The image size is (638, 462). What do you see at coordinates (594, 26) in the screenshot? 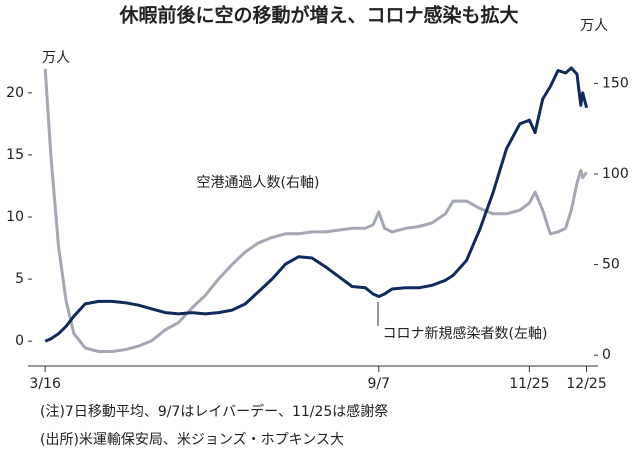
I see `y2-axis-label: 万人` at bounding box center [594, 26].